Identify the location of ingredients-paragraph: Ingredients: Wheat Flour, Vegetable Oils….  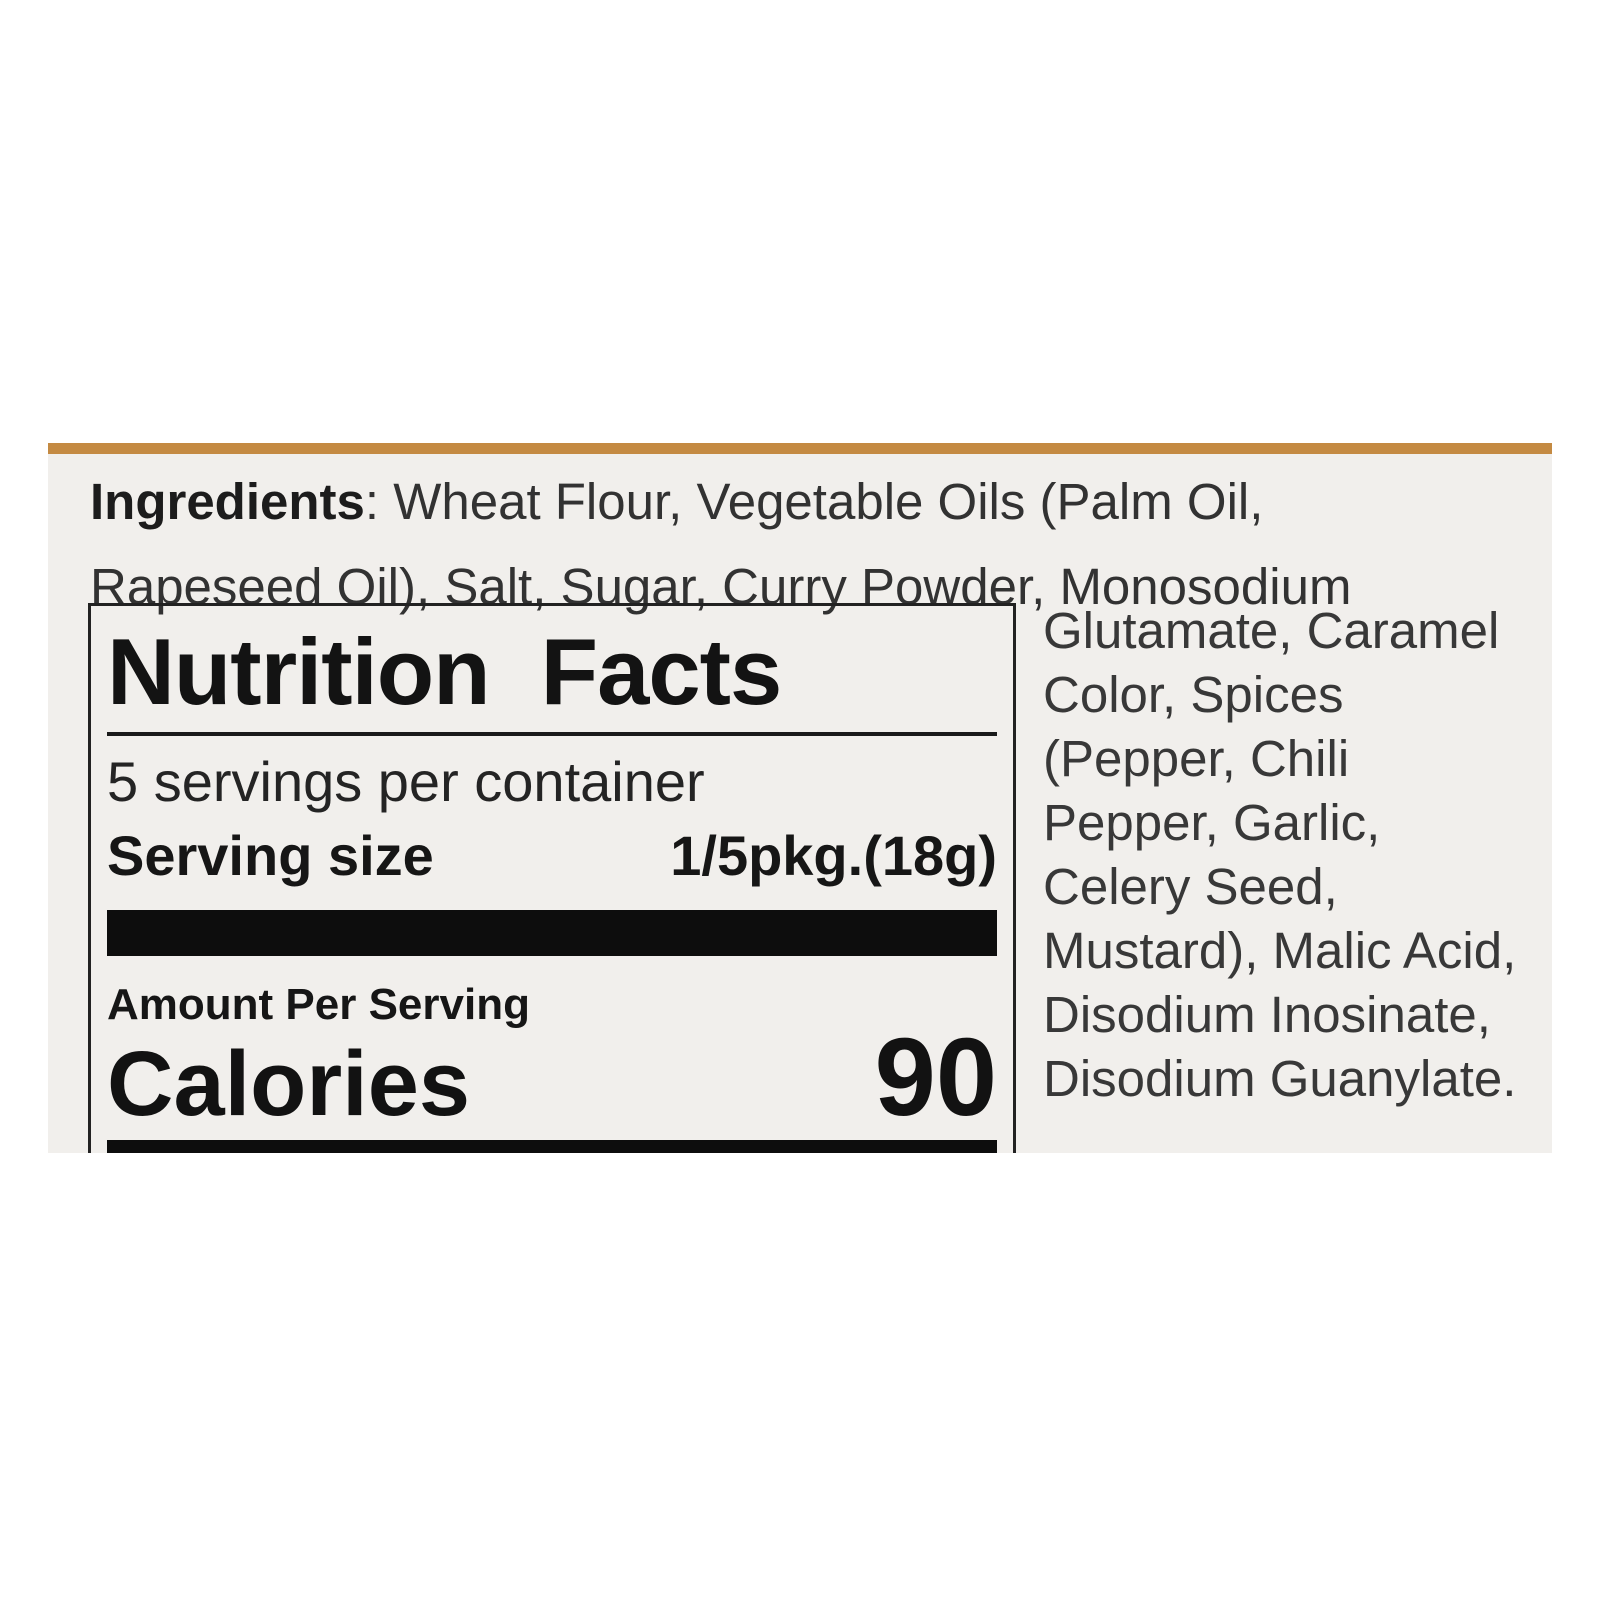
(775, 544).